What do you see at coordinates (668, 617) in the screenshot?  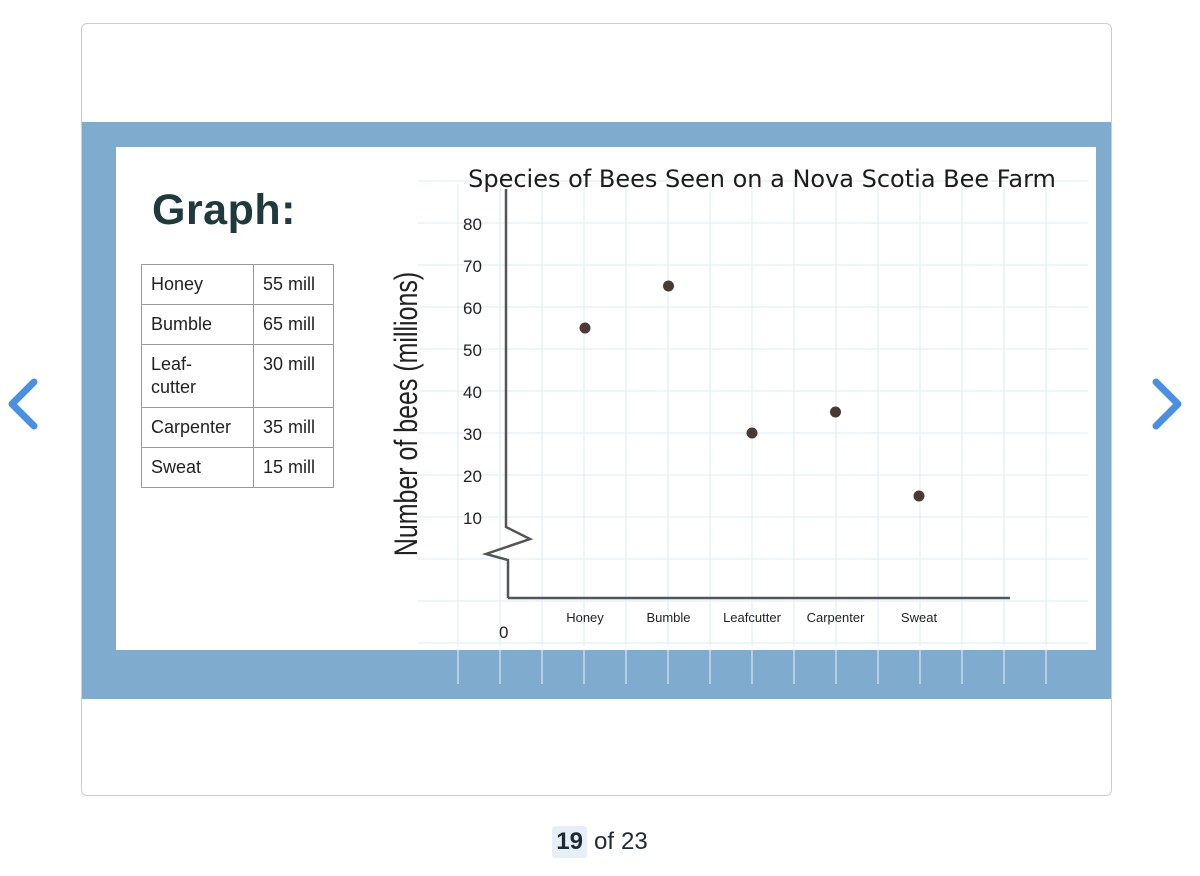 I see `x-tick-label: Bumble` at bounding box center [668, 617].